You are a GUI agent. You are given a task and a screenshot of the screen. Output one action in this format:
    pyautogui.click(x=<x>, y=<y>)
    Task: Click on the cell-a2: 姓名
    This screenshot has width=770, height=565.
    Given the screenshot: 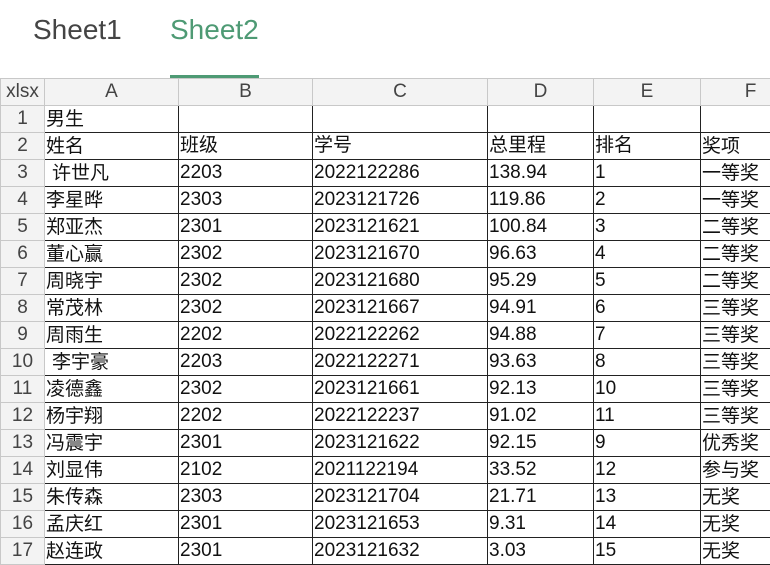 What is the action you would take?
    pyautogui.click(x=112, y=146)
    